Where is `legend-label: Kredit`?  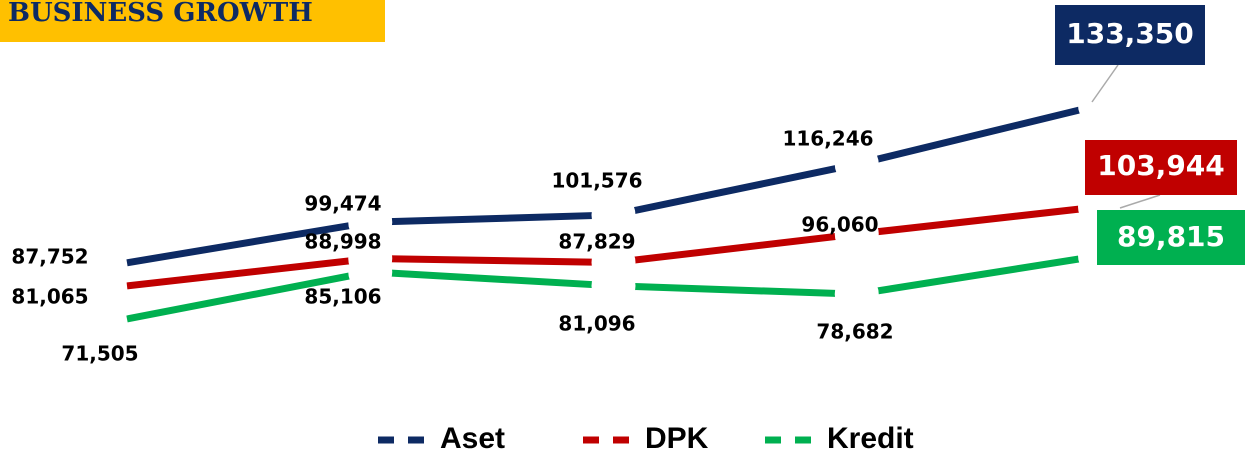
legend-label: Kredit is located at coordinates (870, 438).